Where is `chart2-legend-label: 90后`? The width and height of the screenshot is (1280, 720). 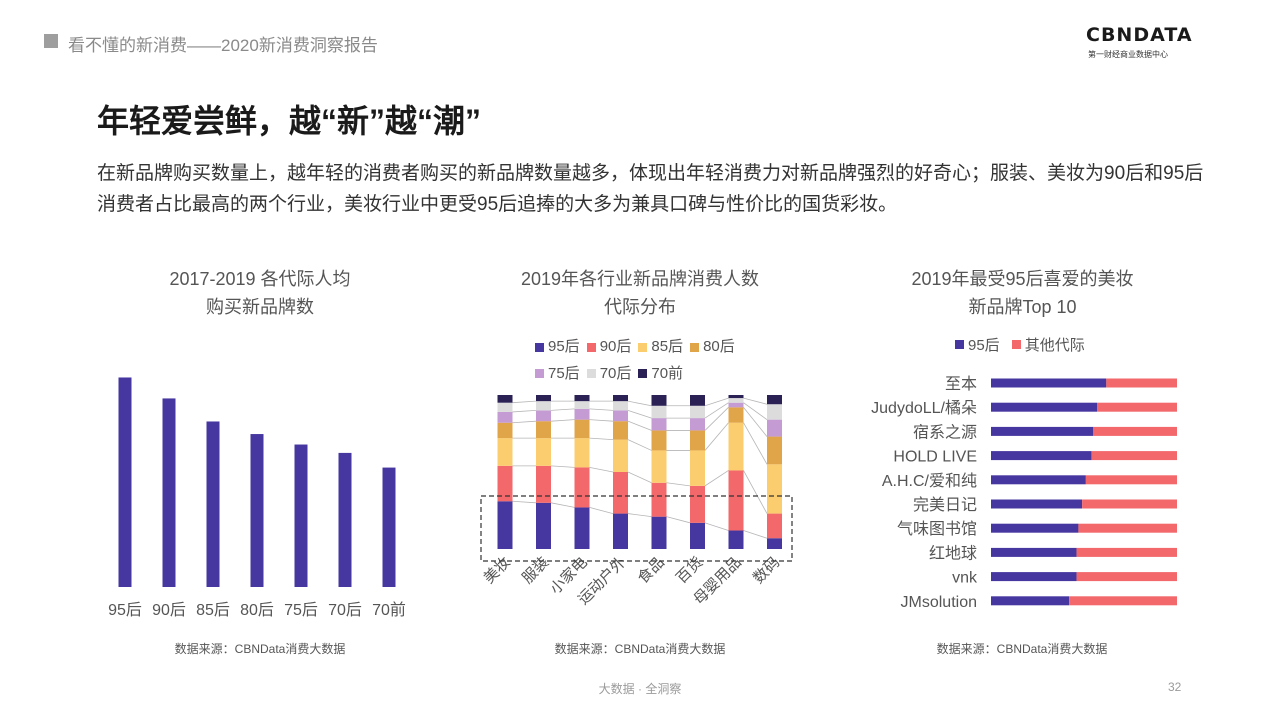 chart2-legend-label: 90后 is located at coordinates (615, 346).